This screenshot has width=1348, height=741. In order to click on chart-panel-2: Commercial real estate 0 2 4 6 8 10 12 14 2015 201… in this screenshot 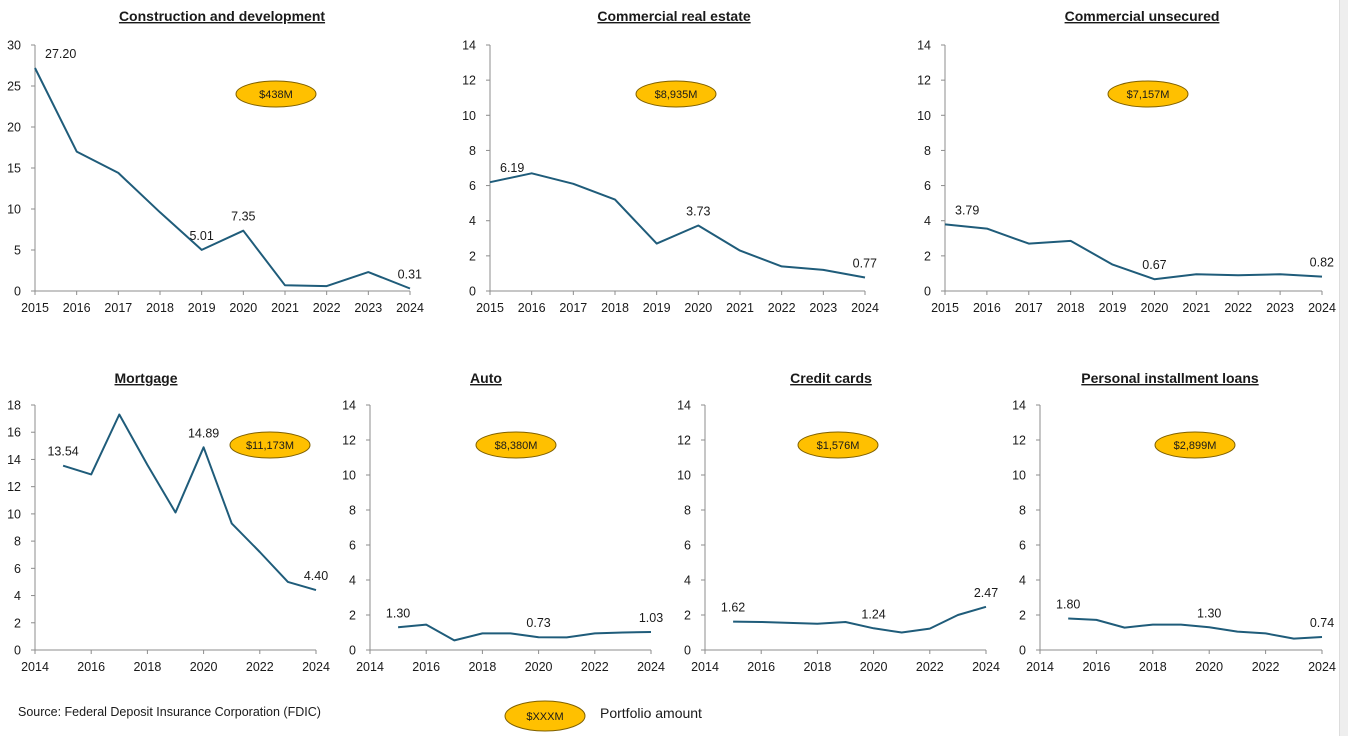, I will do `click(670, 161)`.